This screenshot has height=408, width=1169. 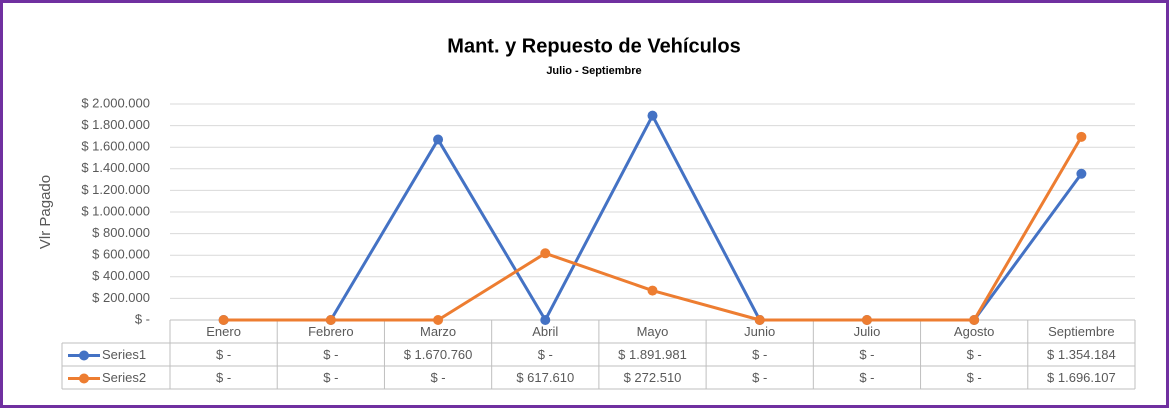 What do you see at coordinates (545, 377) in the screenshot?
I see `table-value: $ 617.610` at bounding box center [545, 377].